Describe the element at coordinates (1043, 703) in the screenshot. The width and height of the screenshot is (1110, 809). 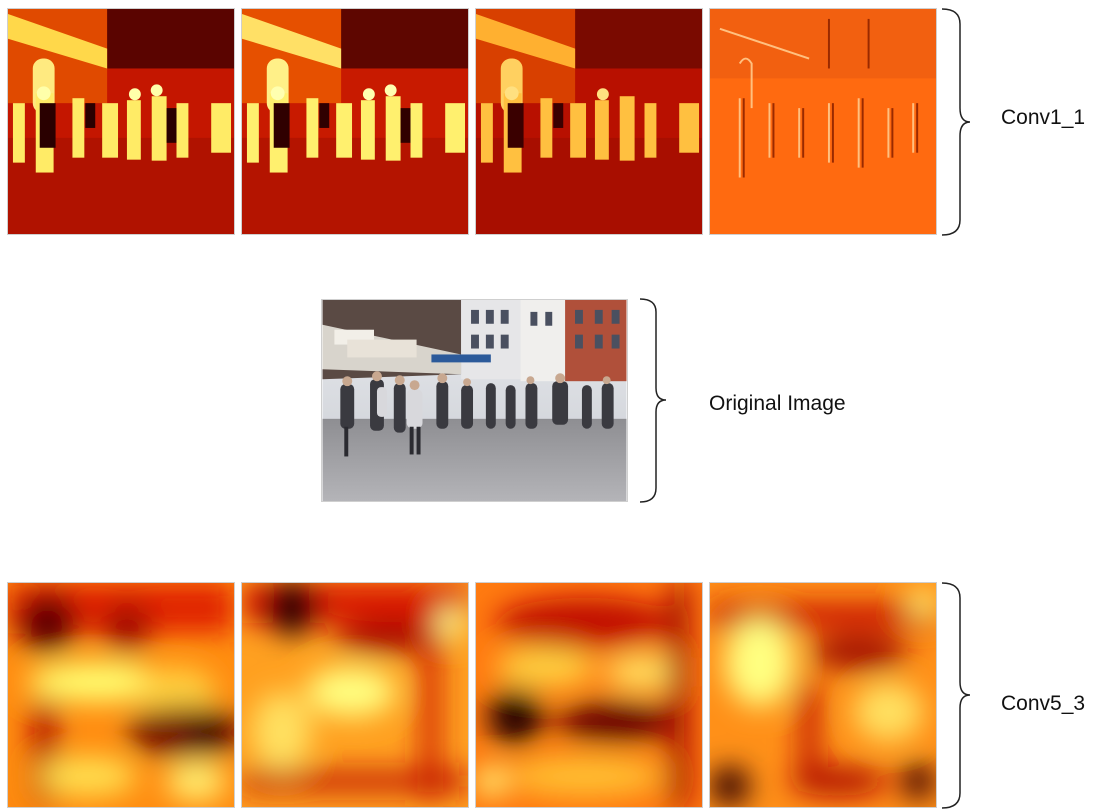
I see `conv5-label: Conv5_3` at that location.